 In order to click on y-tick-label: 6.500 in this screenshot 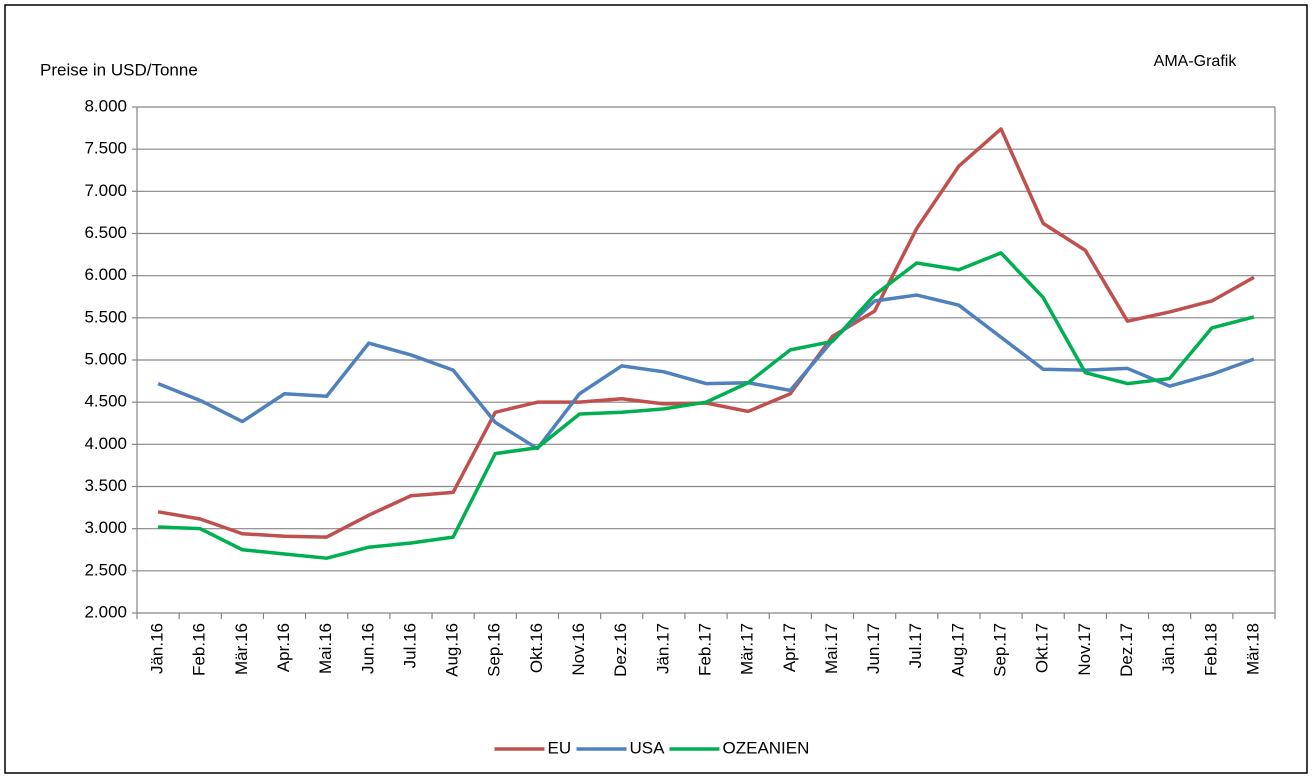, I will do `click(105, 232)`.